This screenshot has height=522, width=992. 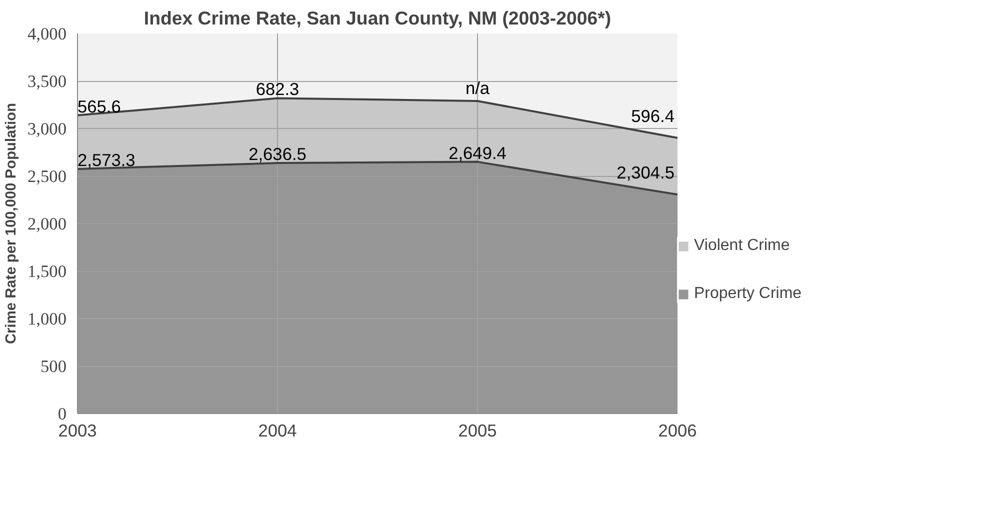 What do you see at coordinates (47, 81) in the screenshot?
I see `y-tick-label: 3,500` at bounding box center [47, 81].